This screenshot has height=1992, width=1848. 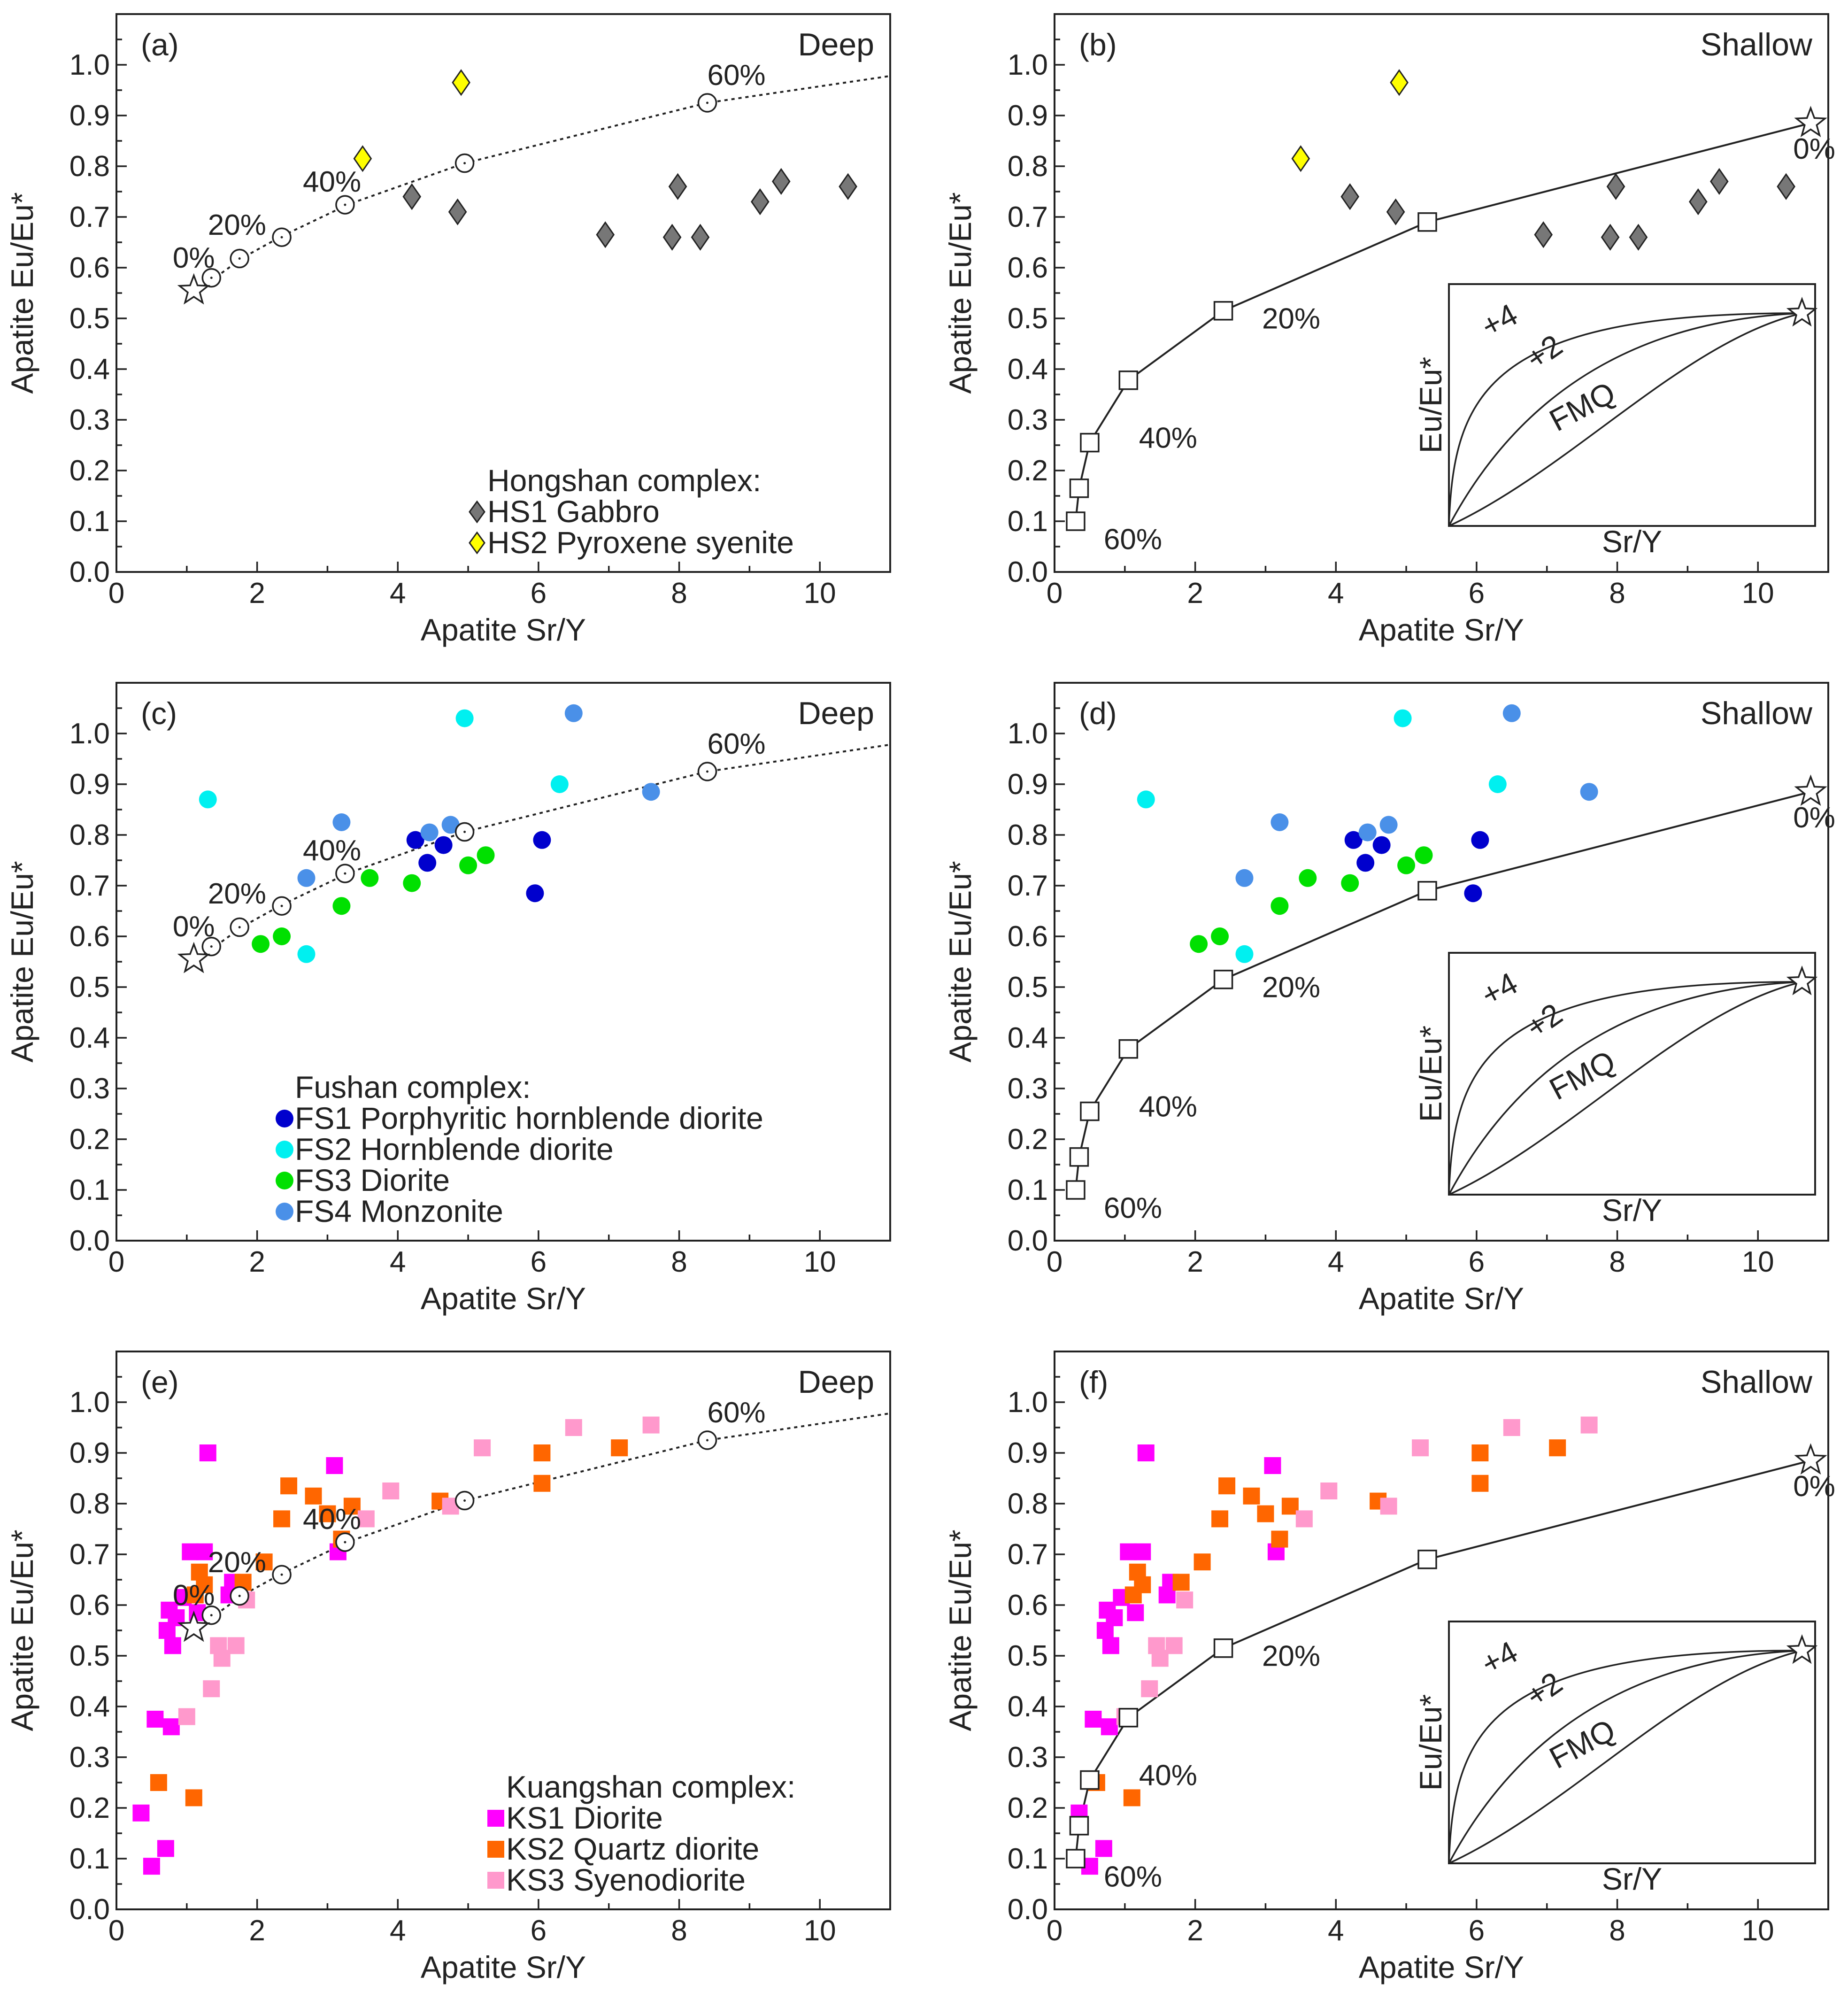 I want to click on panel-tag: Deep, so click(x=836, y=44).